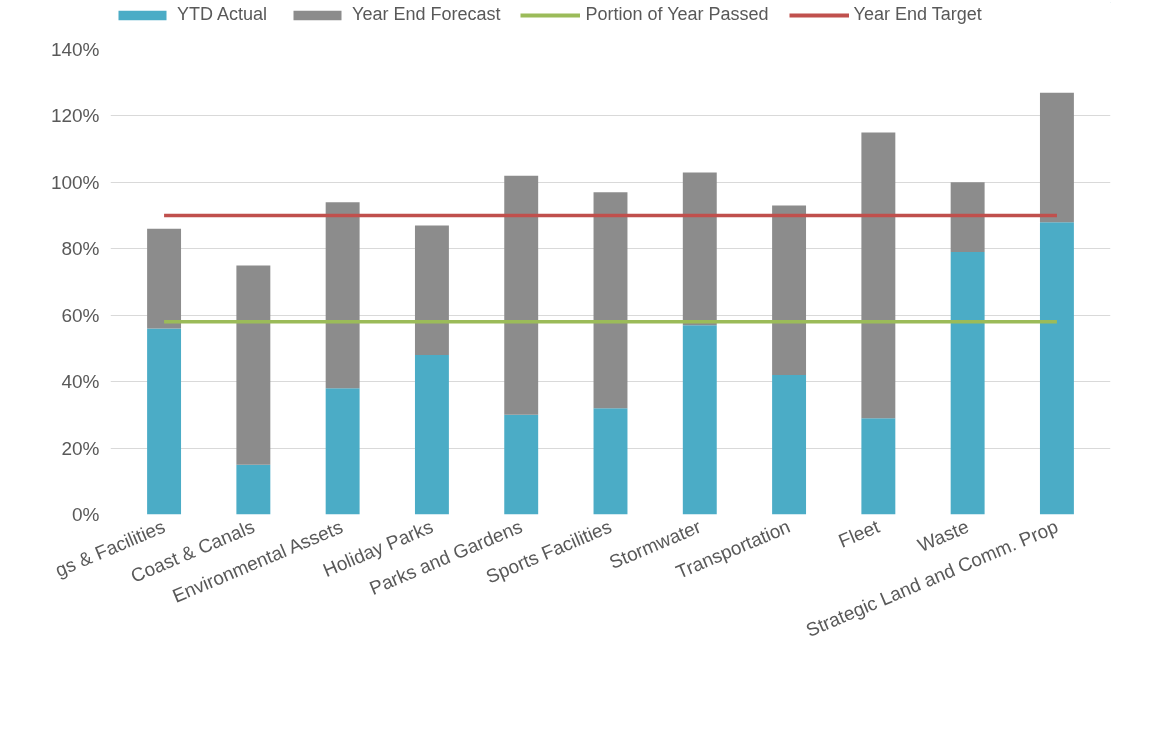  Describe the element at coordinates (917, 14) in the screenshot. I see `legend-label: Year End Target` at that location.